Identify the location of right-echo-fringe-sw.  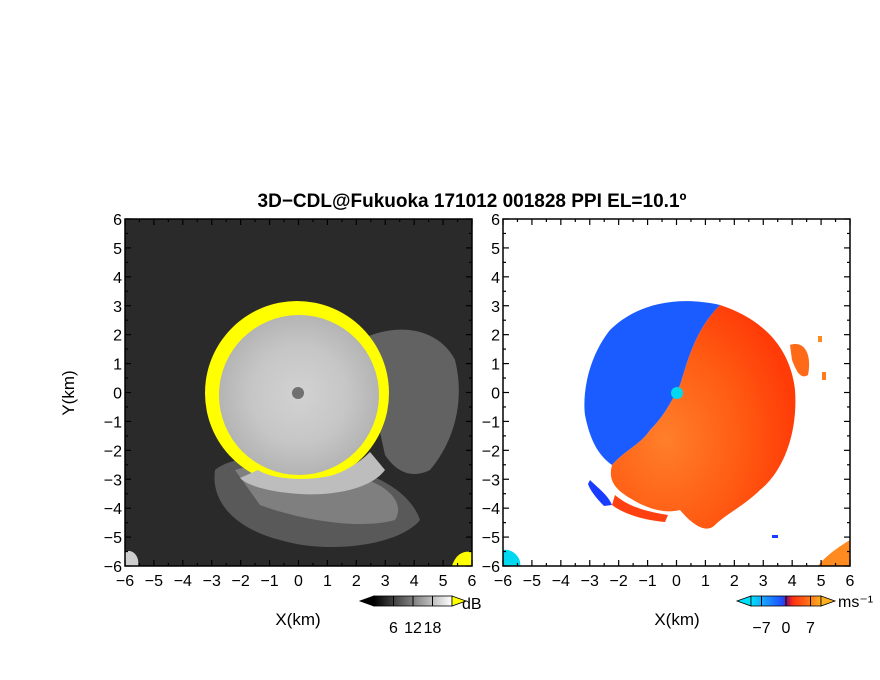
(600, 493).